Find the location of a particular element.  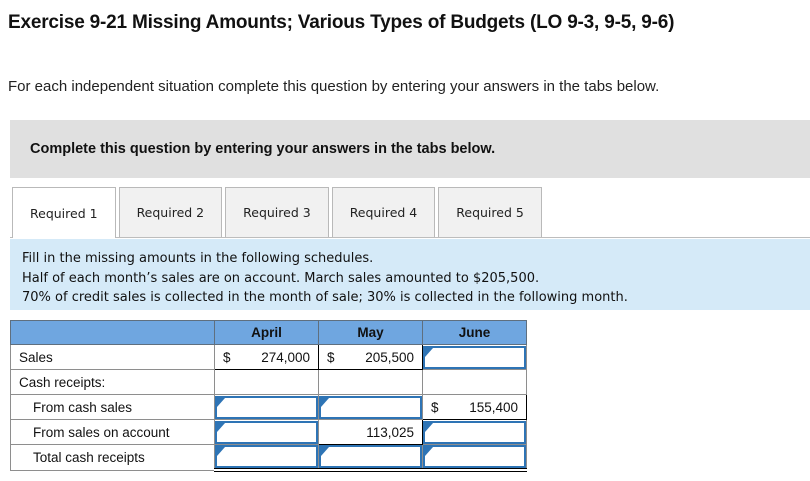

input-from-sales-on-account-april is located at coordinates (266, 432).